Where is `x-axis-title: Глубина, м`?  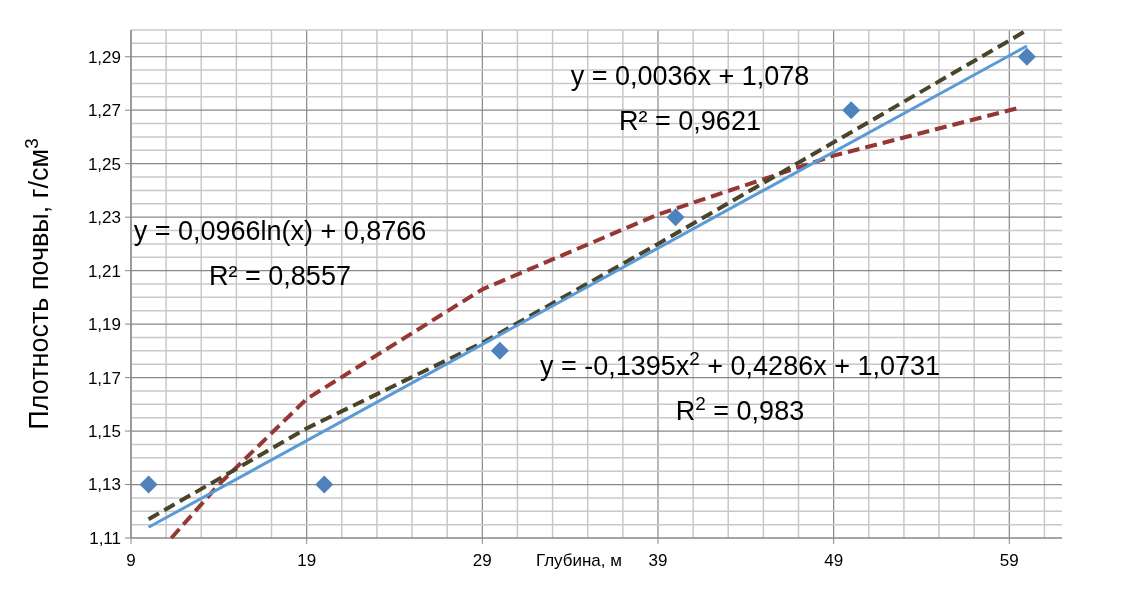 x-axis-title: Глубина, м is located at coordinates (578, 560).